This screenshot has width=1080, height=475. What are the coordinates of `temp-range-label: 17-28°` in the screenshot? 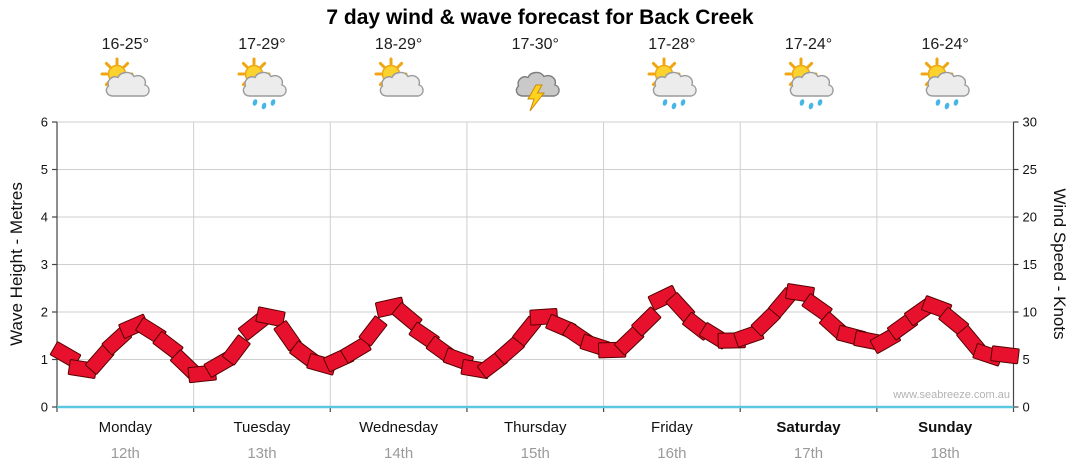 It's located at (672, 44).